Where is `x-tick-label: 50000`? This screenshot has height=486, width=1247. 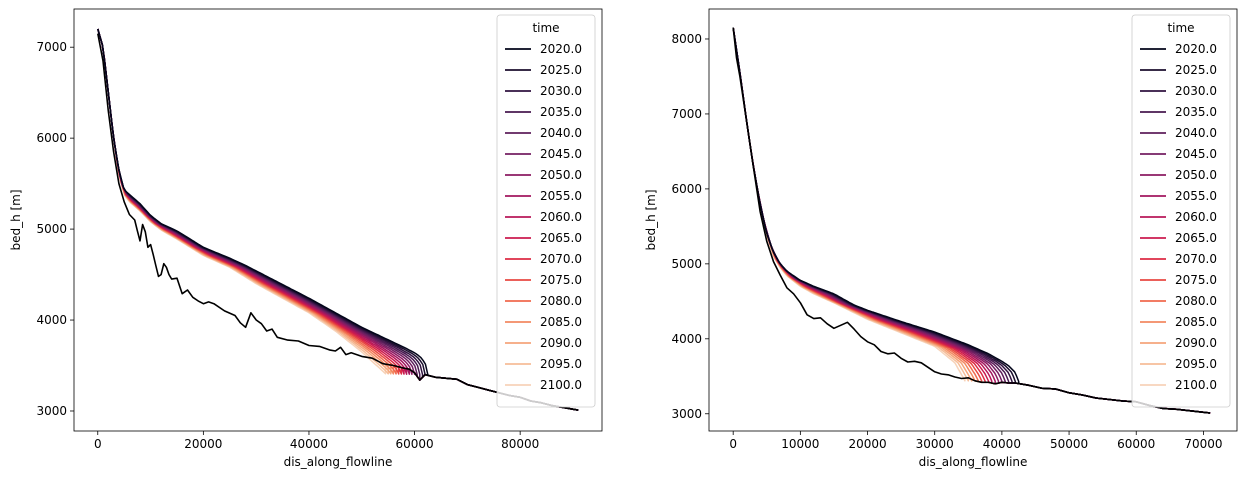 x-tick-label: 50000 is located at coordinates (1069, 444).